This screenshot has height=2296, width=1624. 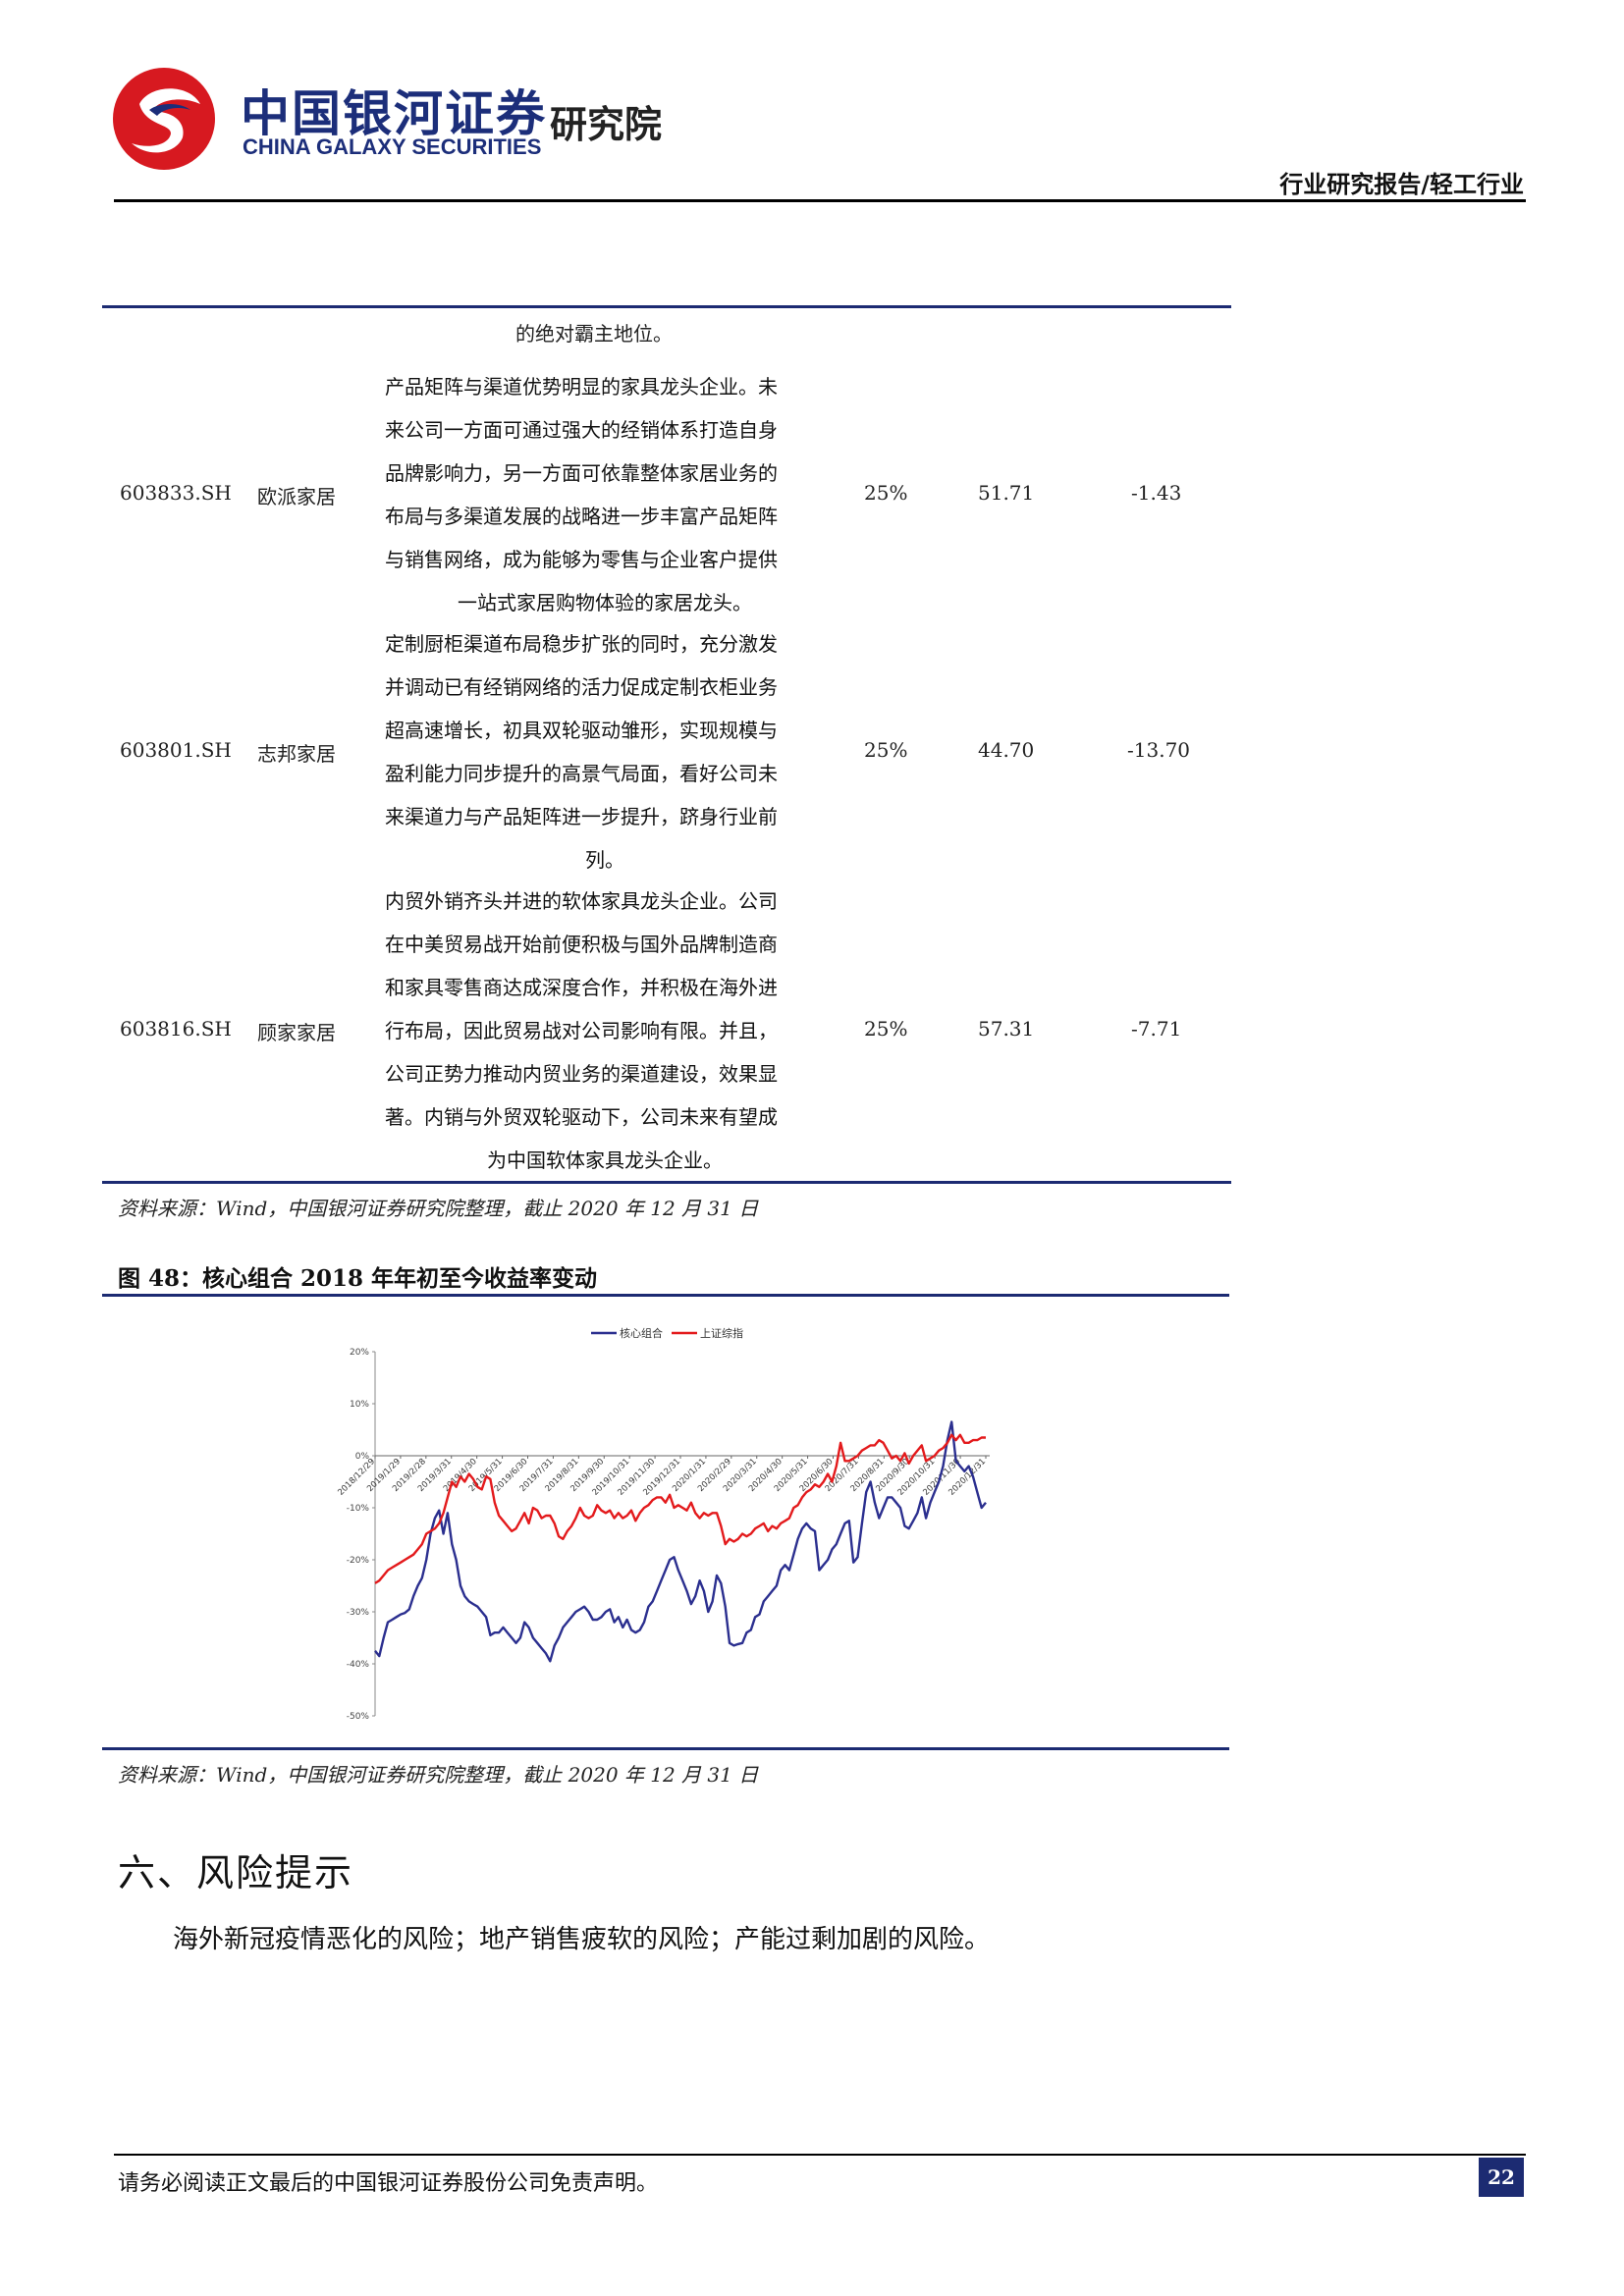 I want to click on series-line-shanghai-index, so click(x=680, y=1508).